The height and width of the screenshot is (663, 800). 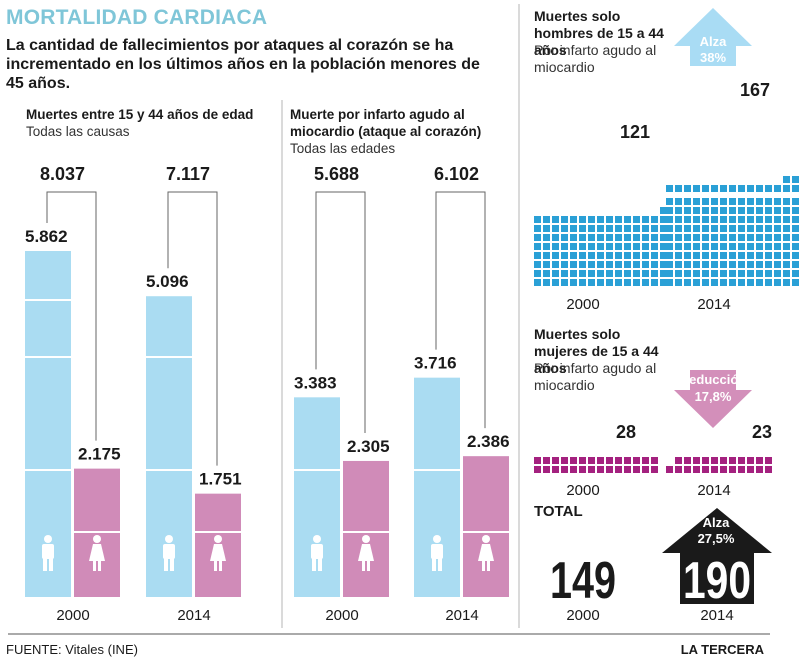 I want to click on arrow-up-icon, so click(x=713, y=37).